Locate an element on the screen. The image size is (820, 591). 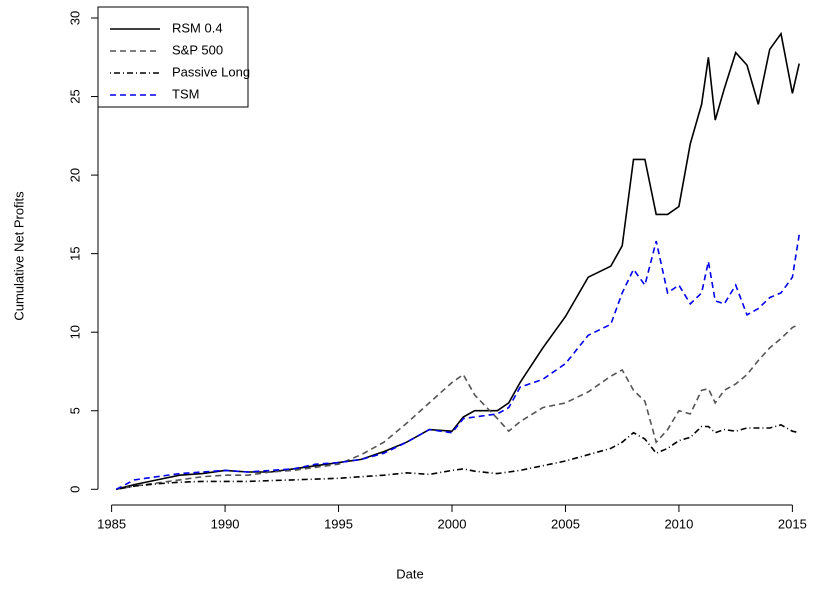
y-axis-label: Cumulative Net Profits is located at coordinates (18, 256).